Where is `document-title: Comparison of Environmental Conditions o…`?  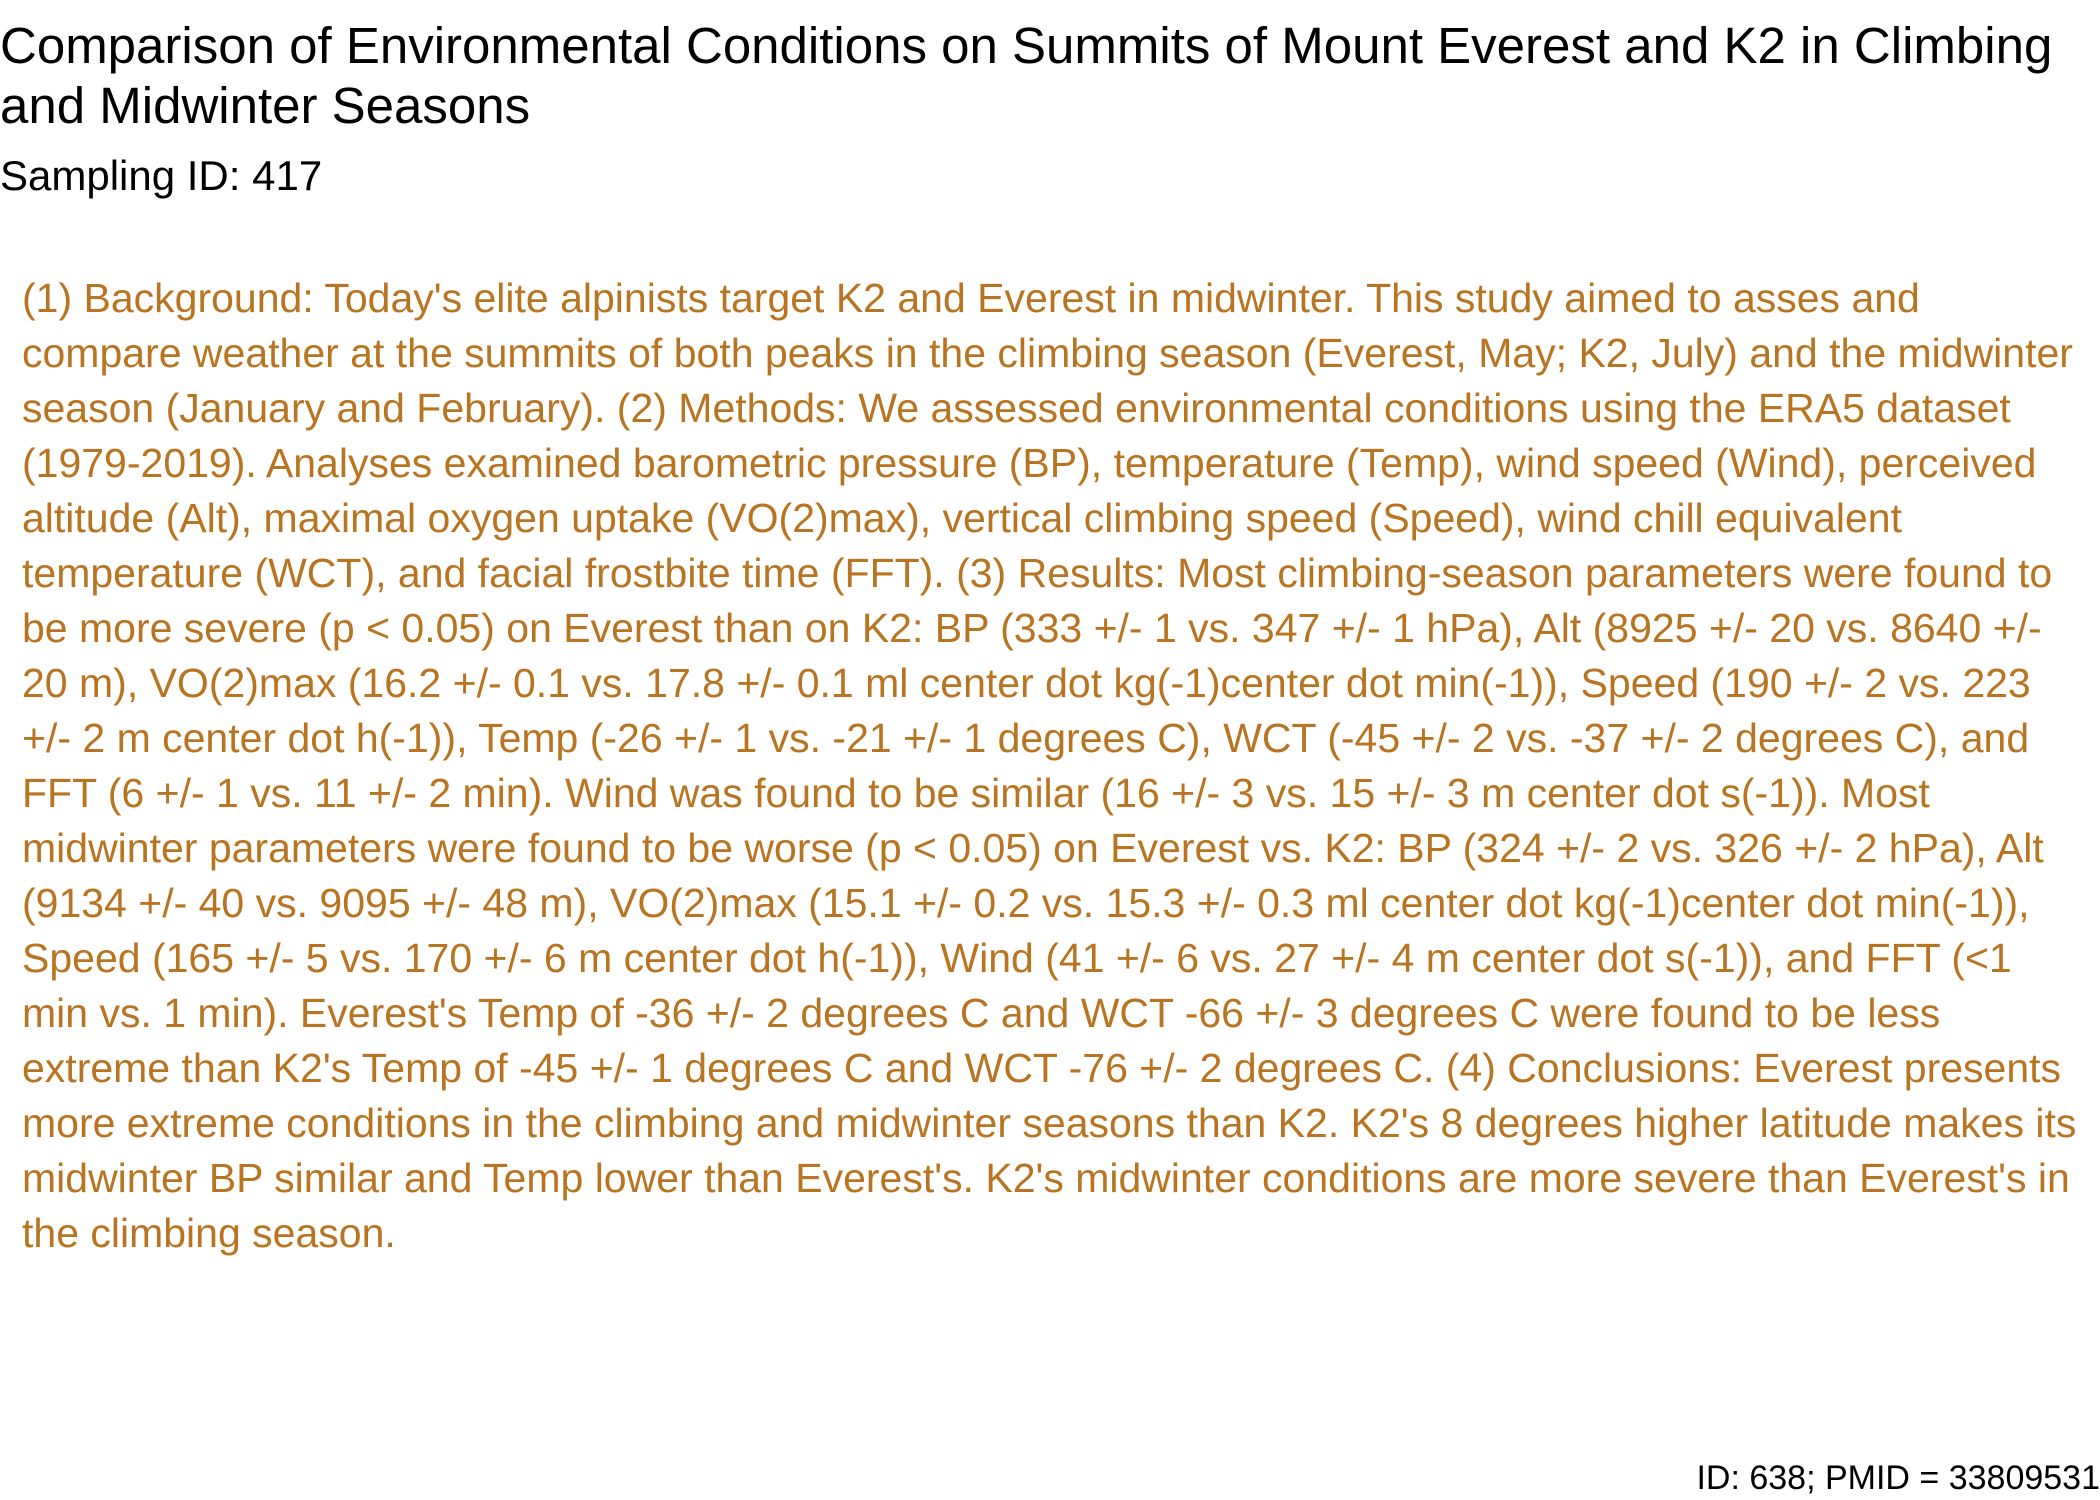 document-title: Comparison of Environmental Conditions o… is located at coordinates (1026, 75).